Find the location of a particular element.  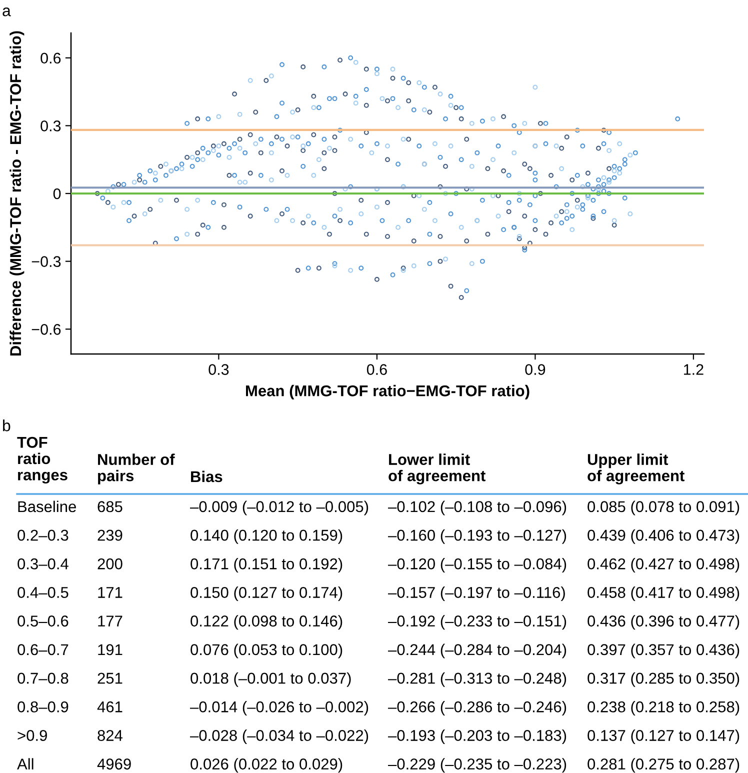

text: 0.018 (–0.001 to 0.037) is located at coordinates (270, 679).